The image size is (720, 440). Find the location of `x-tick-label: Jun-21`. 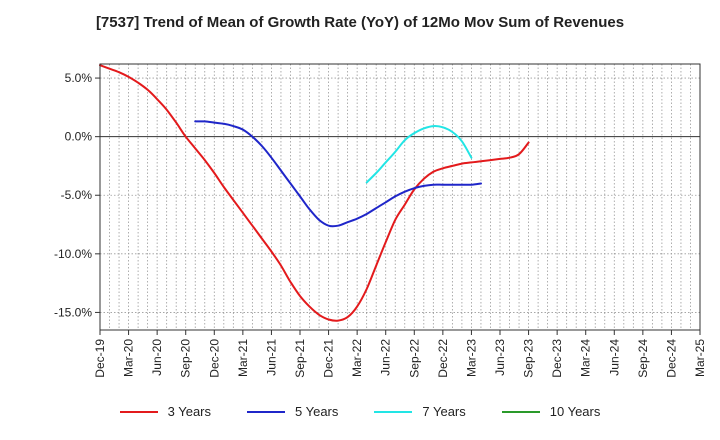

x-tick-label: Jun-21 is located at coordinates (271, 357).